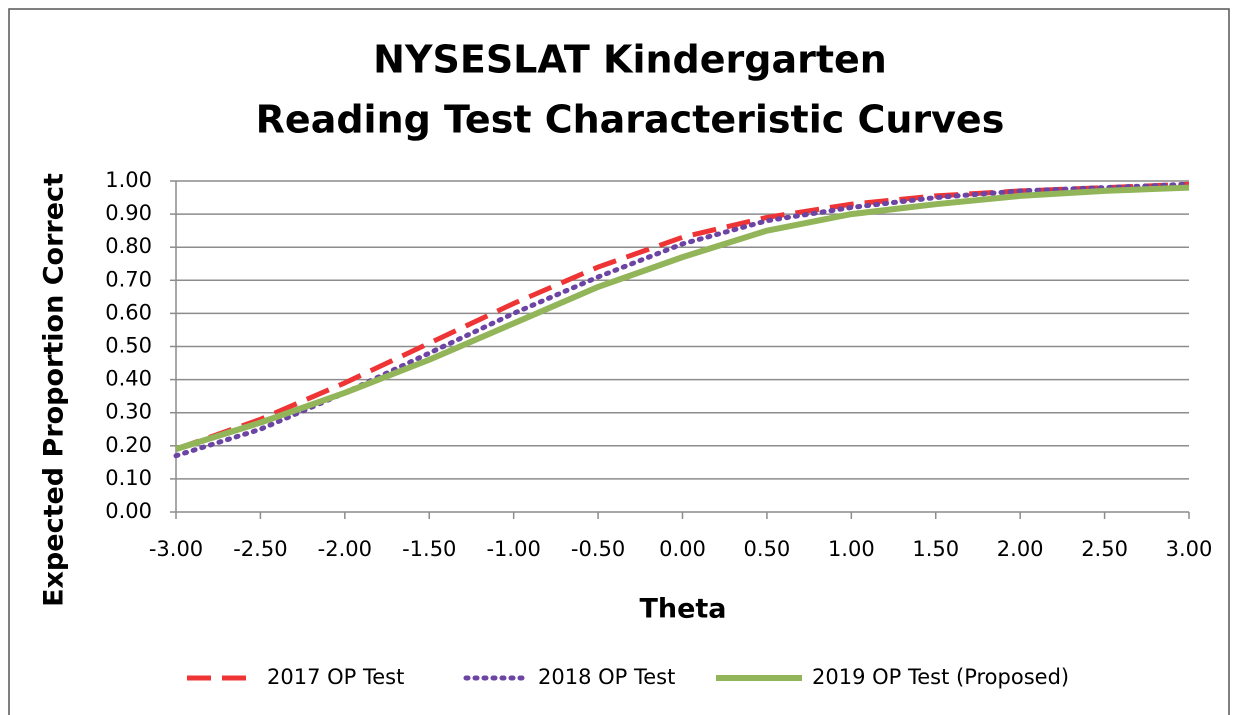 This screenshot has height=715, width=1238. I want to click on y-tick-label: 0.60, so click(128, 312).